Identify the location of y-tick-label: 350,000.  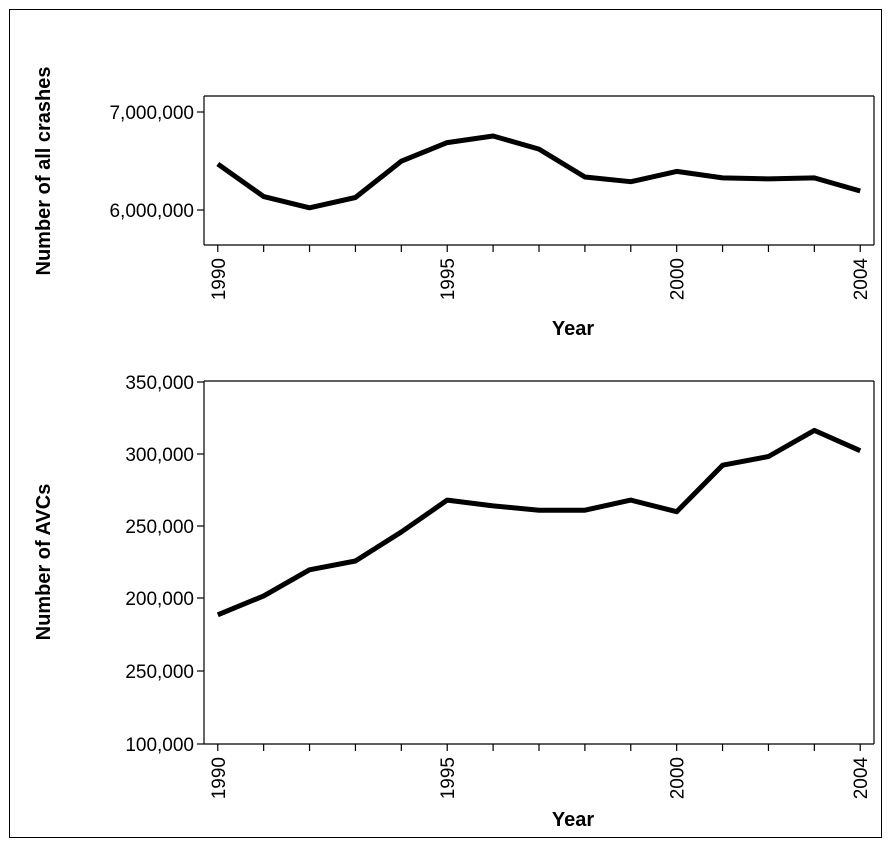
(159, 383).